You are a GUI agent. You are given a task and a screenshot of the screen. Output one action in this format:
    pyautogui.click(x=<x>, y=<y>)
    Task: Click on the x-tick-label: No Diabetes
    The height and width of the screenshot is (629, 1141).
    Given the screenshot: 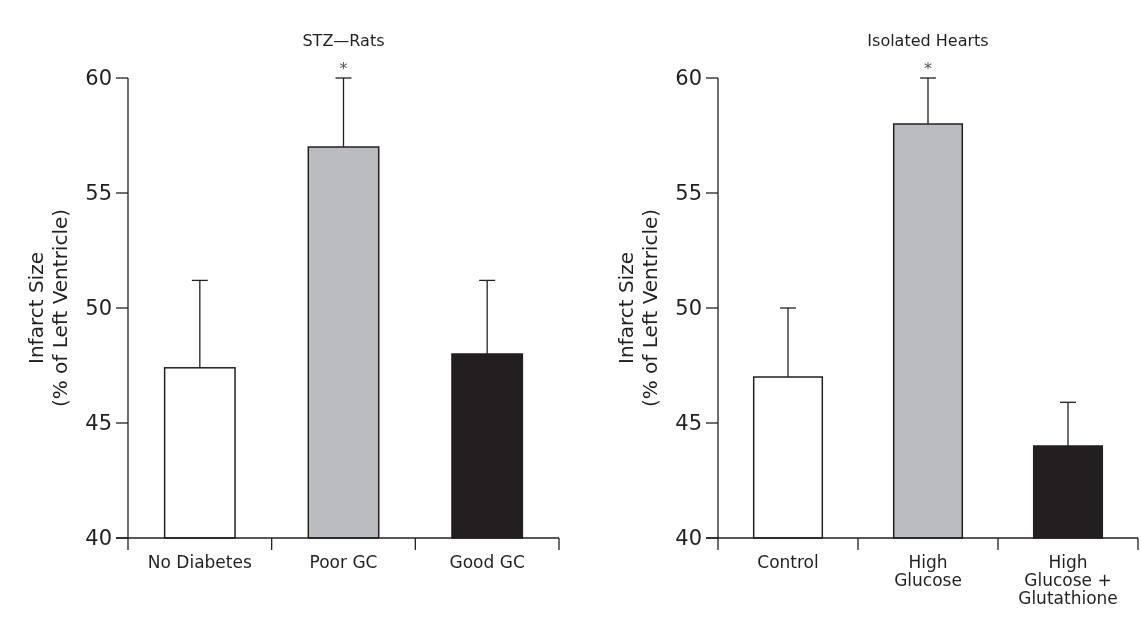 What is the action you would take?
    pyautogui.click(x=199, y=561)
    